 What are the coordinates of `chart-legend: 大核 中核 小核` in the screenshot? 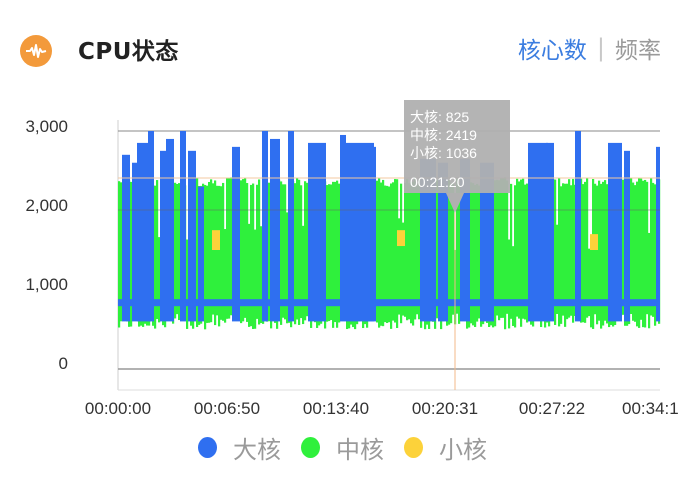 It's located at (342, 447).